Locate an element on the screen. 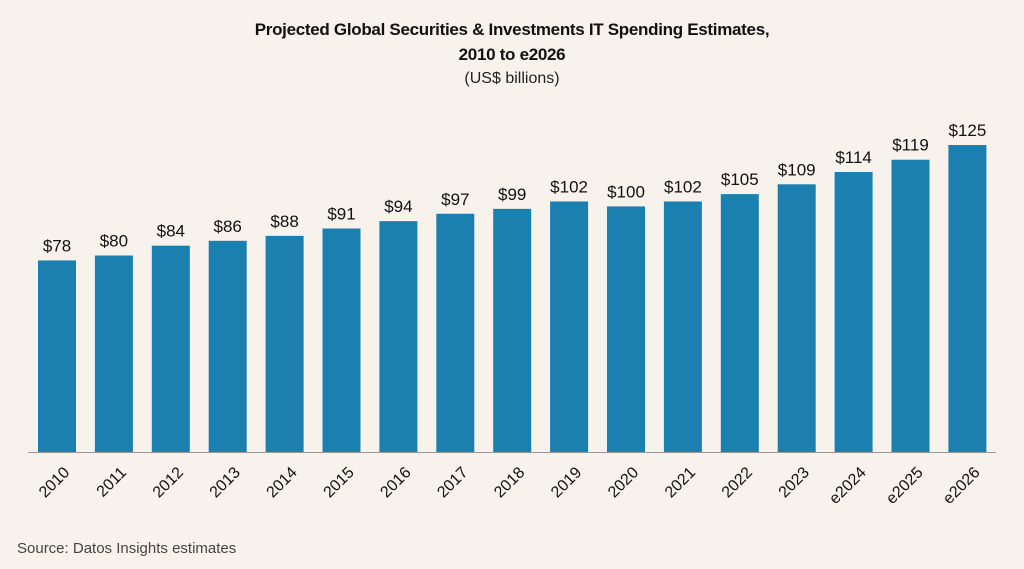 This screenshot has width=1024, height=569. data-label: $91 is located at coordinates (341, 214).